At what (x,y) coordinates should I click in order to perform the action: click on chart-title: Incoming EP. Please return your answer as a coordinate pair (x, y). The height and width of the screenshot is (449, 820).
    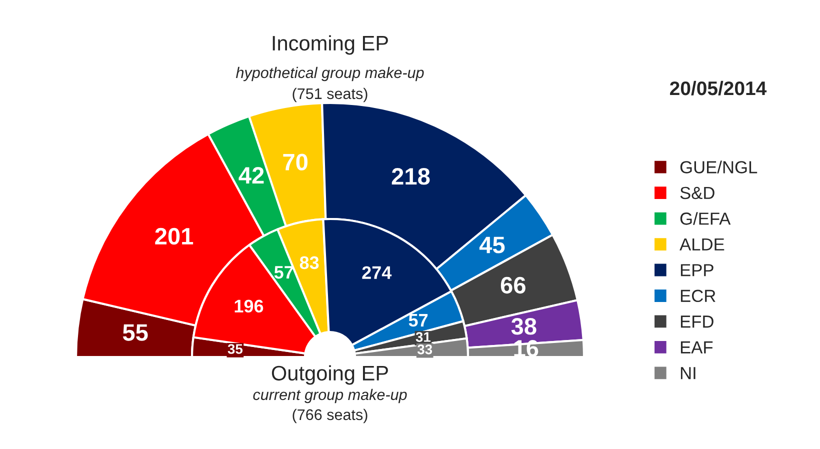
    Looking at the image, I should click on (330, 45).